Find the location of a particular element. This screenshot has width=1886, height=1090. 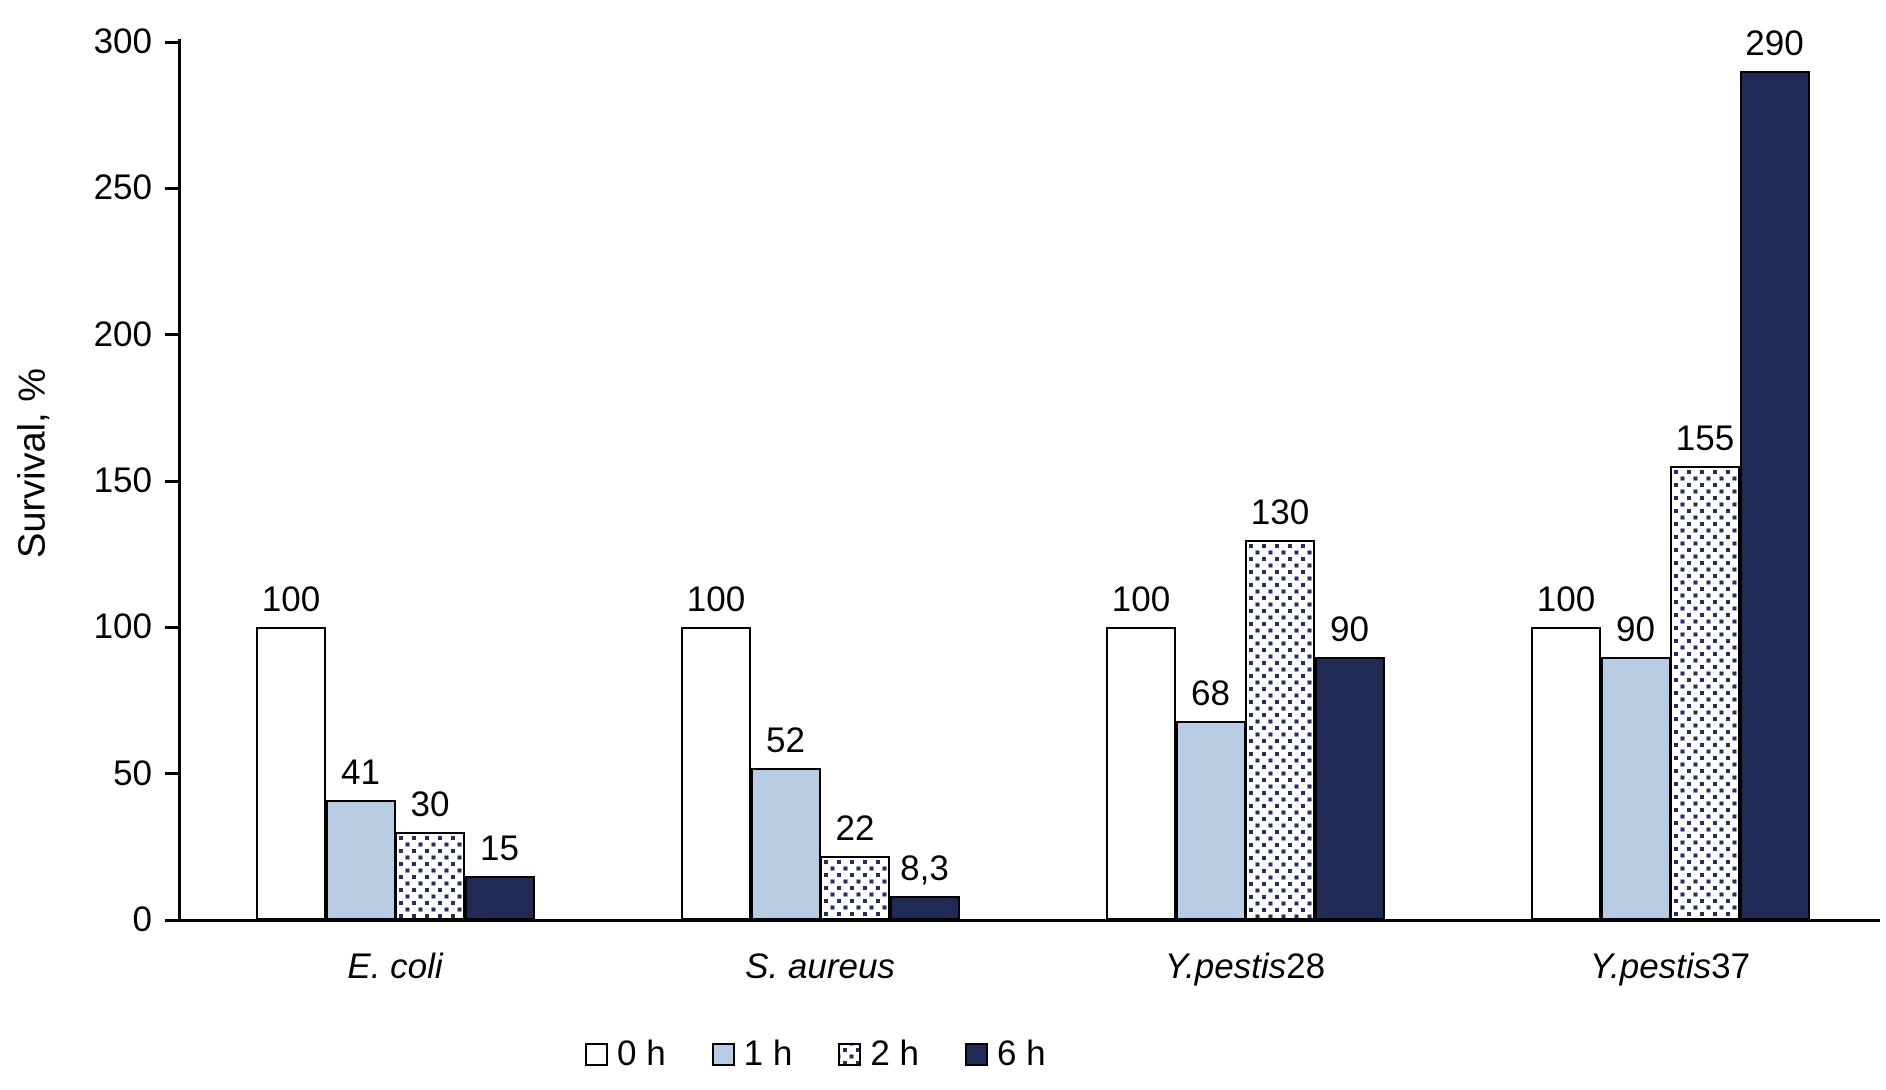

legend: 0 h 1 h 2 h 6 h is located at coordinates (815, 1054).